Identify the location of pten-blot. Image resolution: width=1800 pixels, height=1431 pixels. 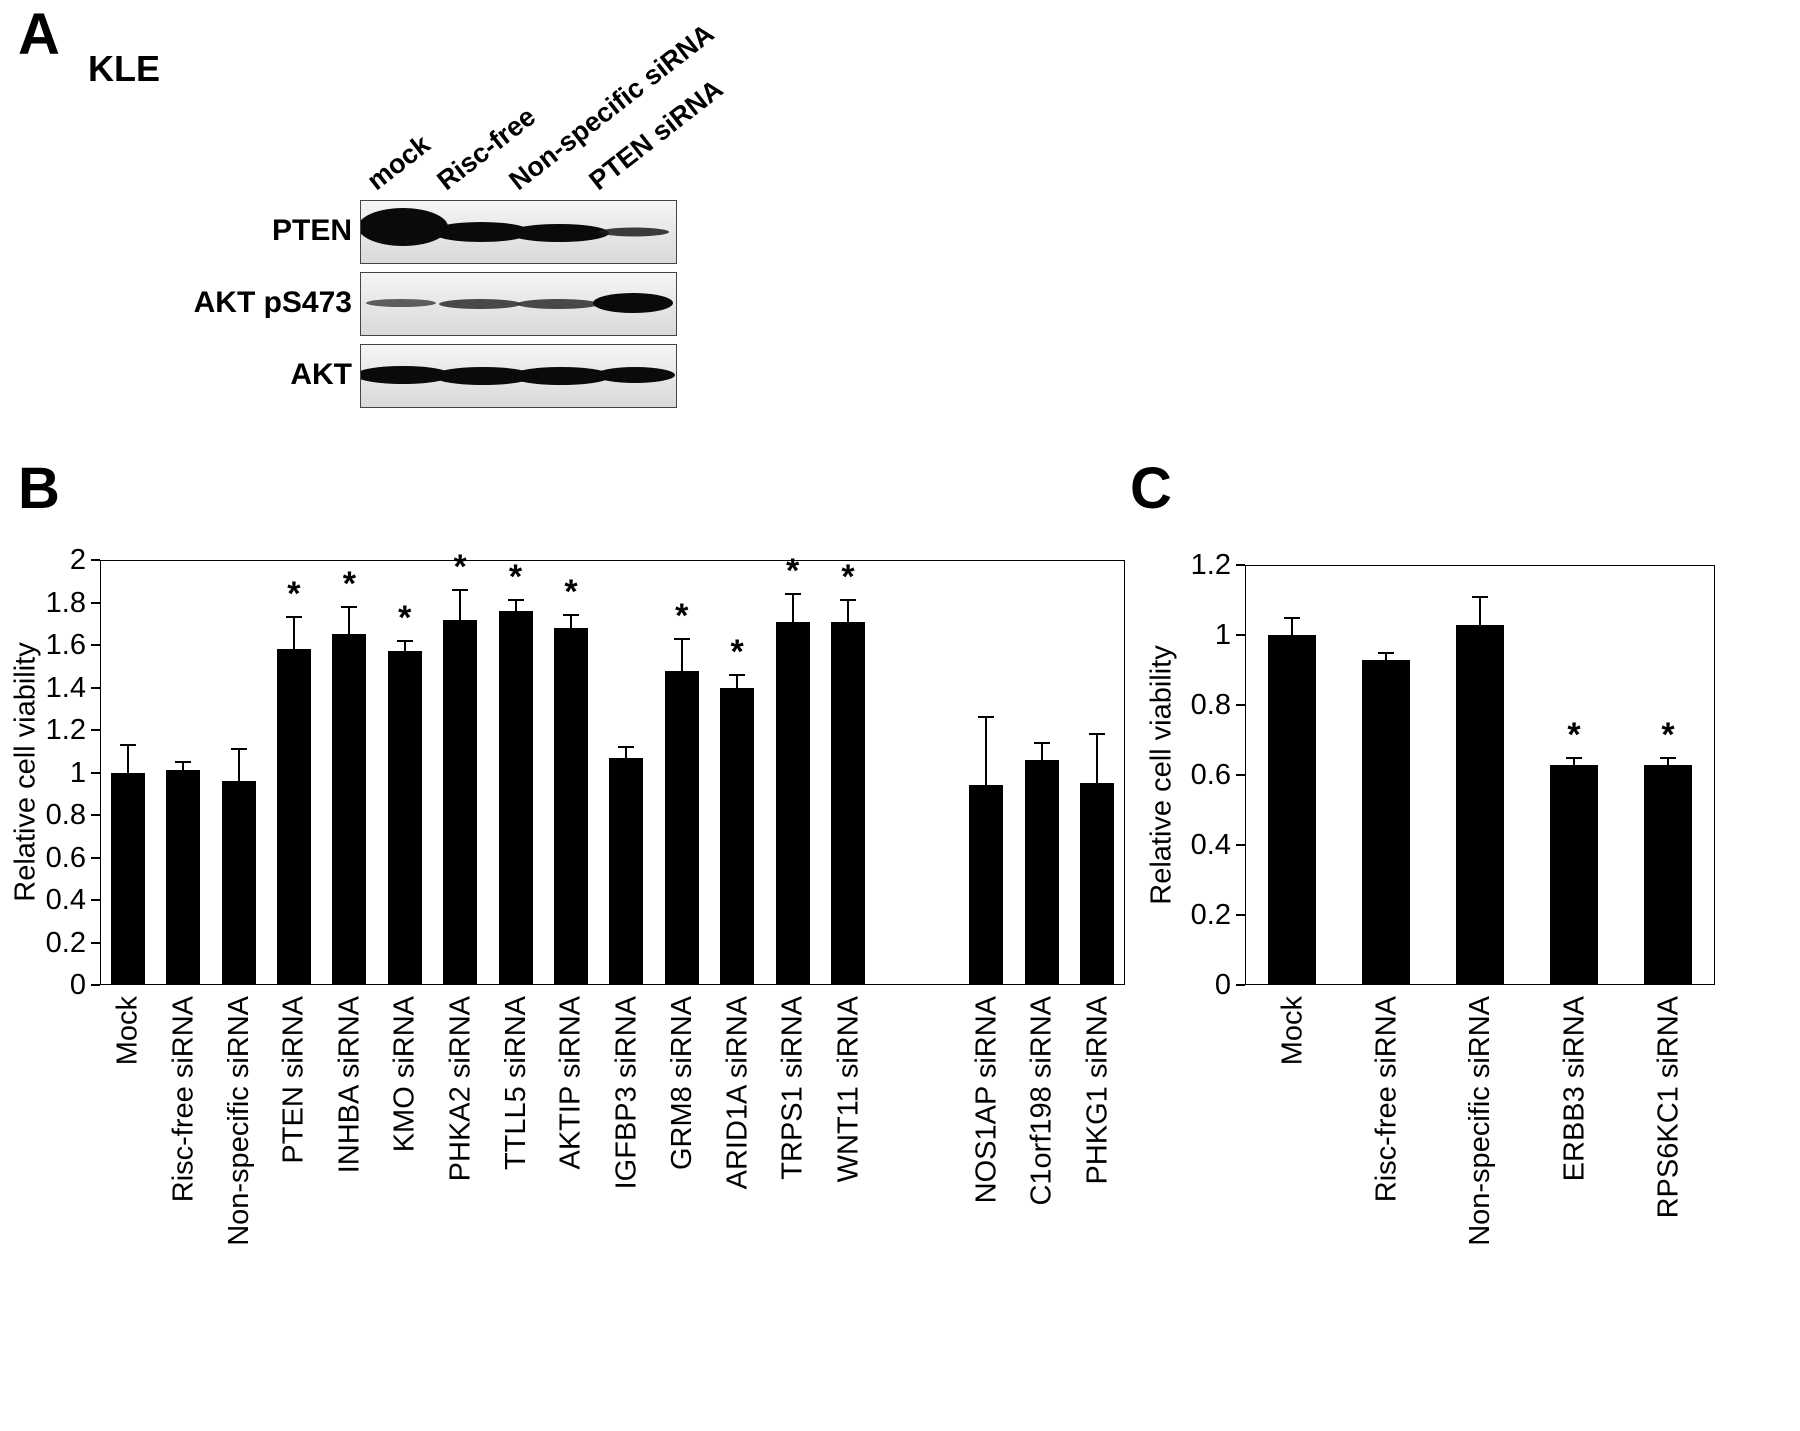
(518, 232).